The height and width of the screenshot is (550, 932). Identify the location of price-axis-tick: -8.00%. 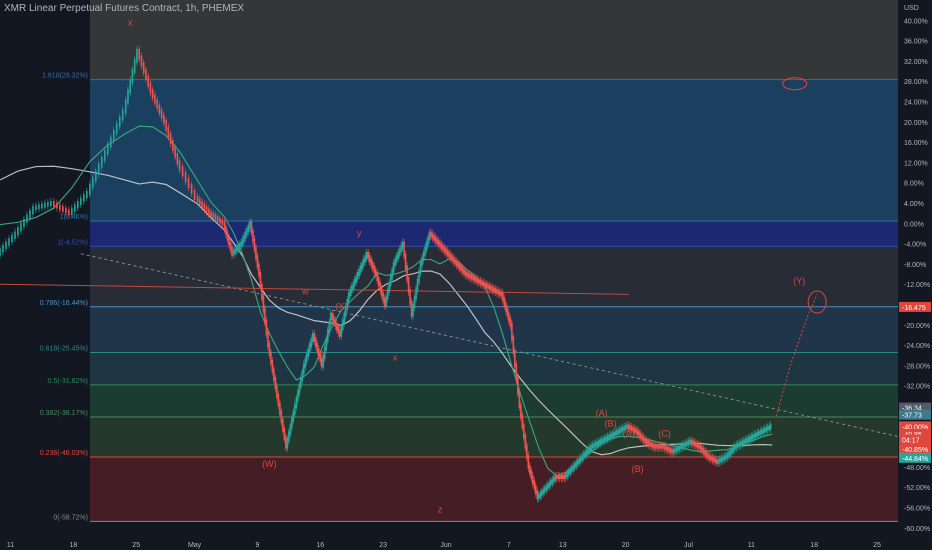
(915, 265).